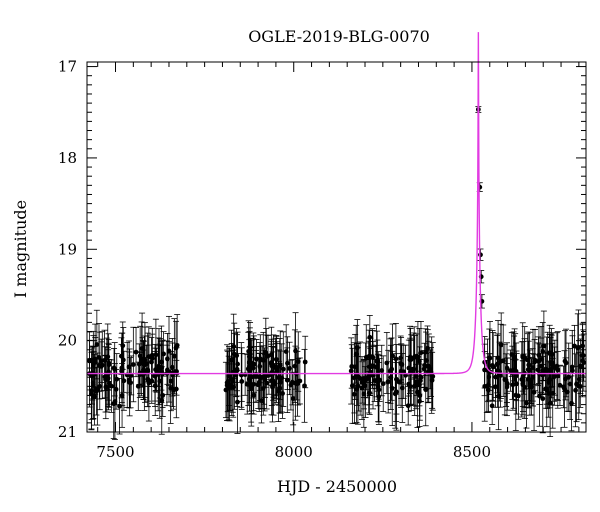 Image resolution: width=600 pixels, height=512 pixels. Describe the element at coordinates (67, 432) in the screenshot. I see `y-tick-label: 21` at that location.